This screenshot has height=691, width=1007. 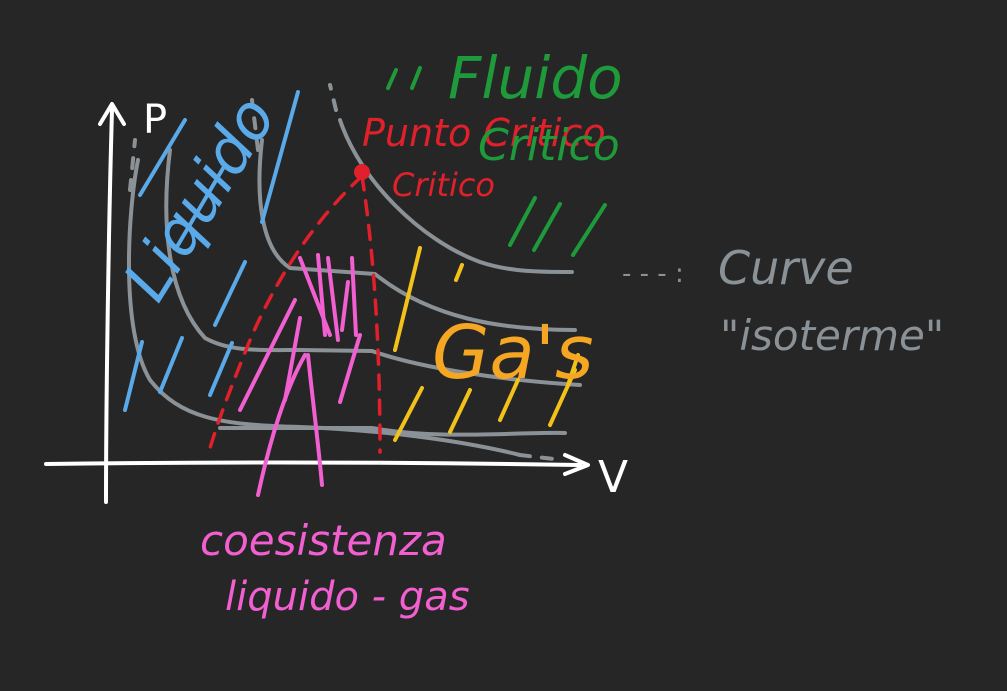 What do you see at coordinates (315, 420) in the screenshot?
I see `coexistence-arrow-right` at bounding box center [315, 420].